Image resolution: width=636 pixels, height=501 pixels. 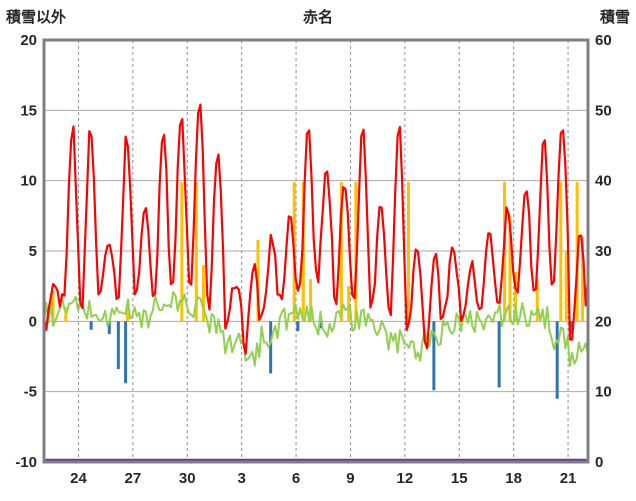 I want to click on x-axis-tick-label: 3, so click(x=241, y=478).